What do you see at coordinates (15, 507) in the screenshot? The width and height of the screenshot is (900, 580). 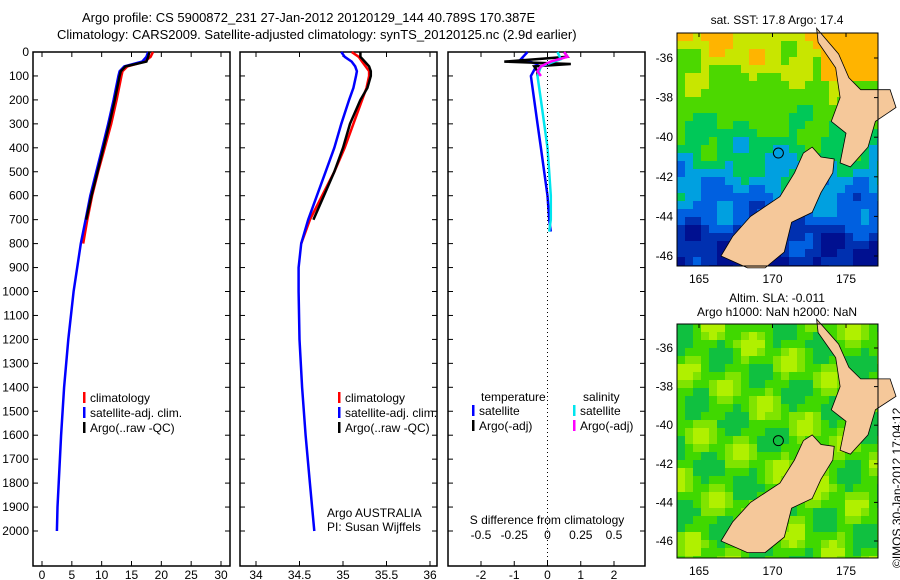 I see `y-tick-label: 1900` at bounding box center [15, 507].